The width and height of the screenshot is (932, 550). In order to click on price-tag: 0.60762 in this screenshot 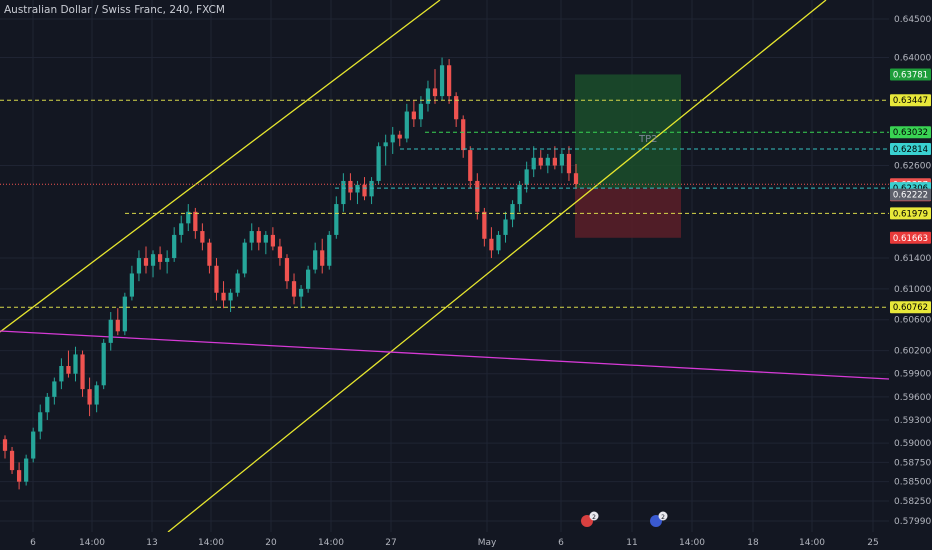, I will do `click(910, 307)`.